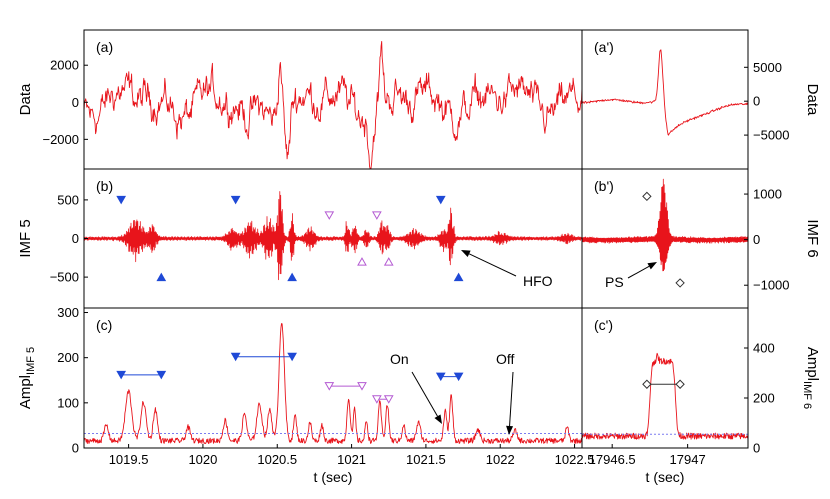 The width and height of the screenshot is (830, 499). Describe the element at coordinates (104, 325) in the screenshot. I see `panel-label: (c)` at that location.